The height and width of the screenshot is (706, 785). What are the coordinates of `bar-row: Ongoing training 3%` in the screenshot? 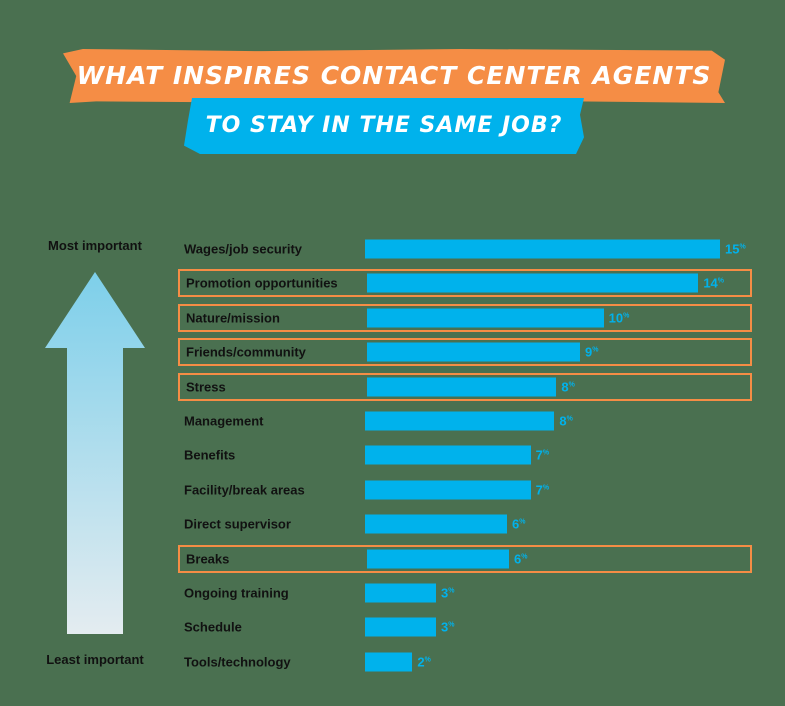 It's located at (465, 593).